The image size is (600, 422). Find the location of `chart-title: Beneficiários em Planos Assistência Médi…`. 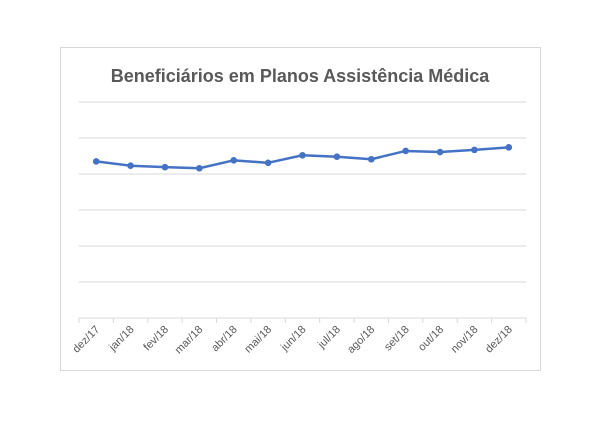

chart-title: Beneficiários em Planos Assistência Médi… is located at coordinates (300, 76).